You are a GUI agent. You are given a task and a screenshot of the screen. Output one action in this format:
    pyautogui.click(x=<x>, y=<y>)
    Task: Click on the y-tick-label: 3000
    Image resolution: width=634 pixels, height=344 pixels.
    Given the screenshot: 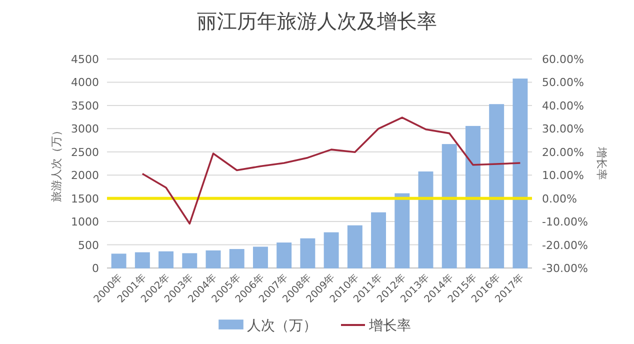 What is the action you would take?
    pyautogui.click(x=85, y=129)
    